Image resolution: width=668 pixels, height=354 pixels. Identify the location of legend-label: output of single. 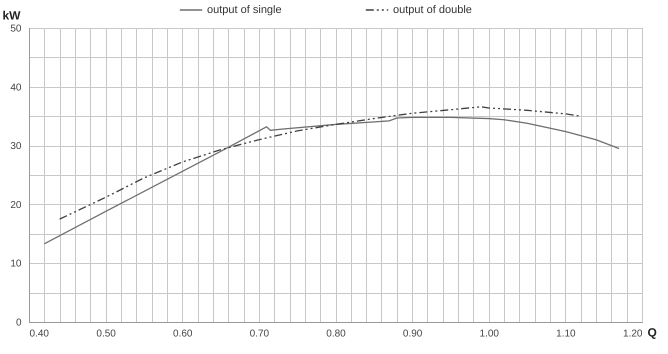
(244, 10).